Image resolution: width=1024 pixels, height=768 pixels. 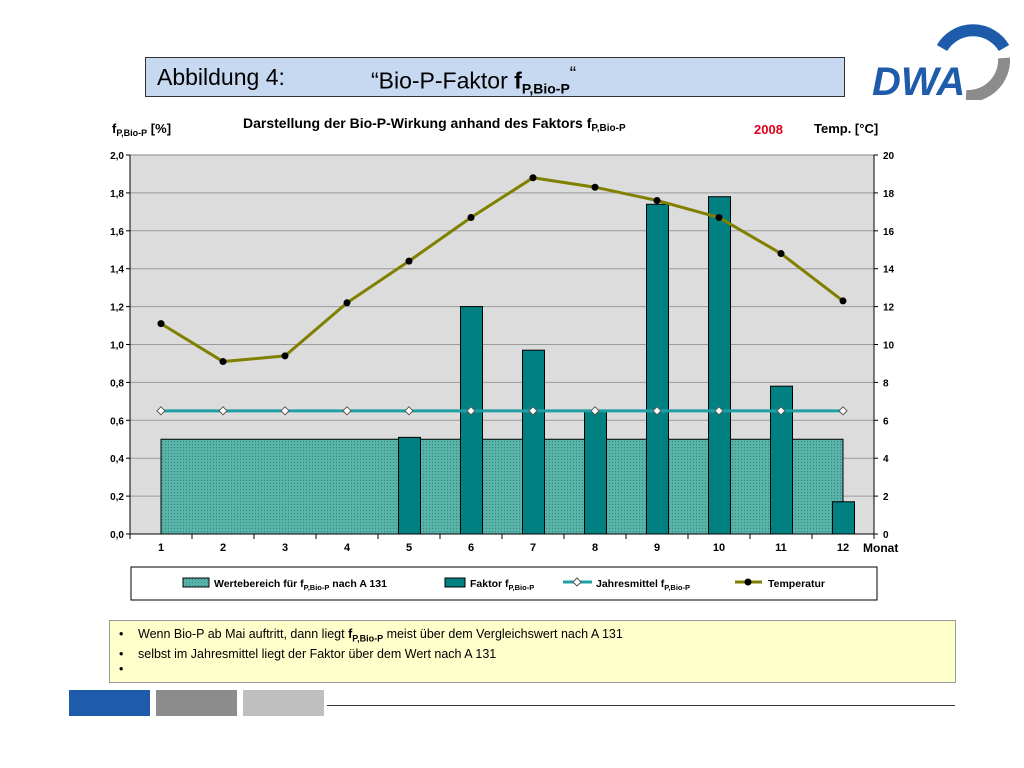 I want to click on y-right-tick-label: 16, so click(x=889, y=232).